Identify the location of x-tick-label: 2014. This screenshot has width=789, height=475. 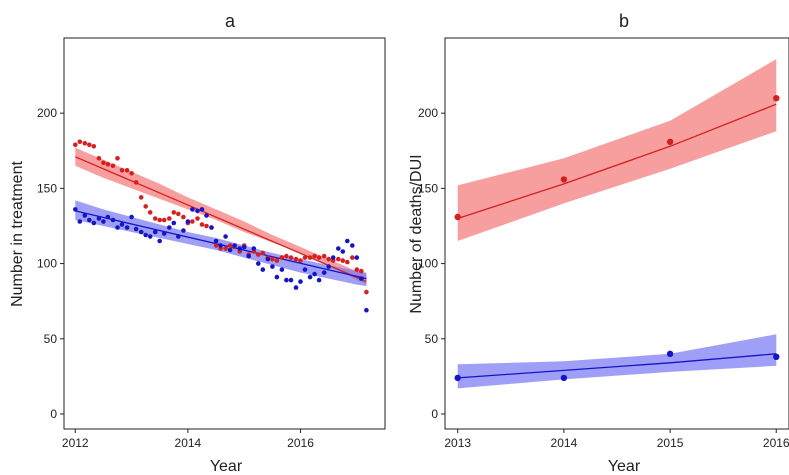
(188, 443).